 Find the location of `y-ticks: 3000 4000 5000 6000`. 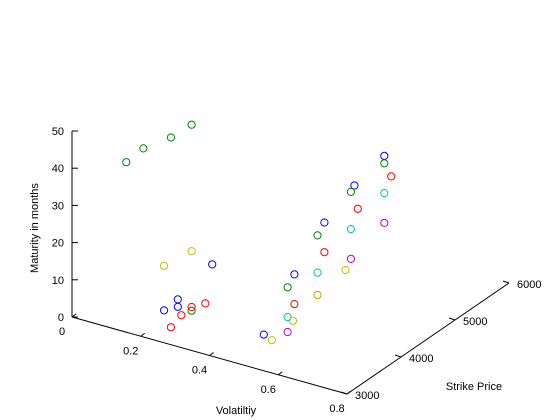

y-ticks: 3000 4000 5000 6000 is located at coordinates (440, 340).